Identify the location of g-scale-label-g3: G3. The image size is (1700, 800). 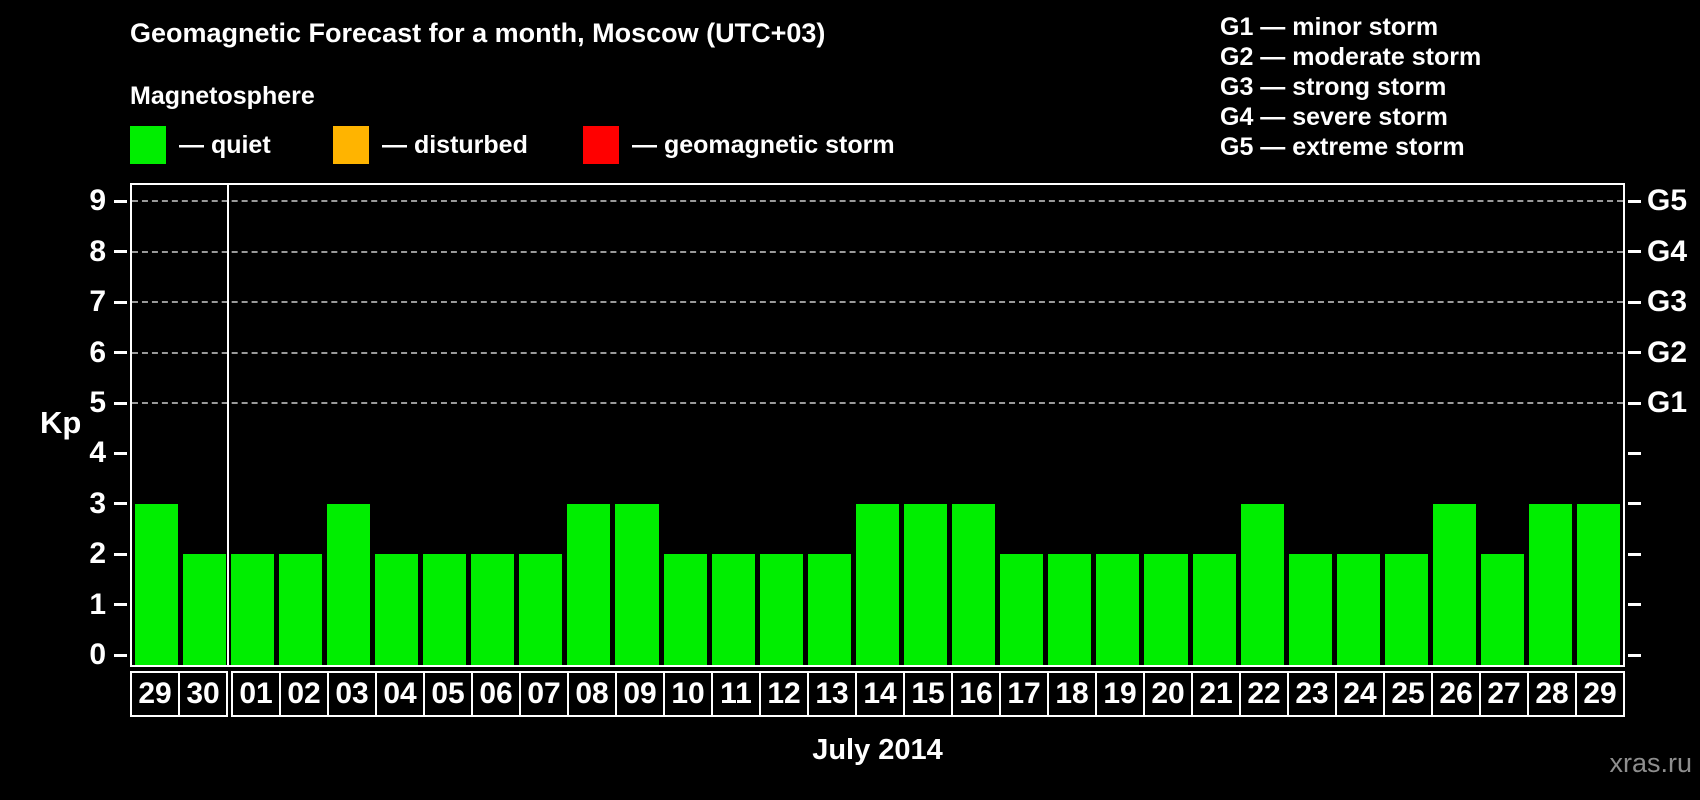
(1667, 302).